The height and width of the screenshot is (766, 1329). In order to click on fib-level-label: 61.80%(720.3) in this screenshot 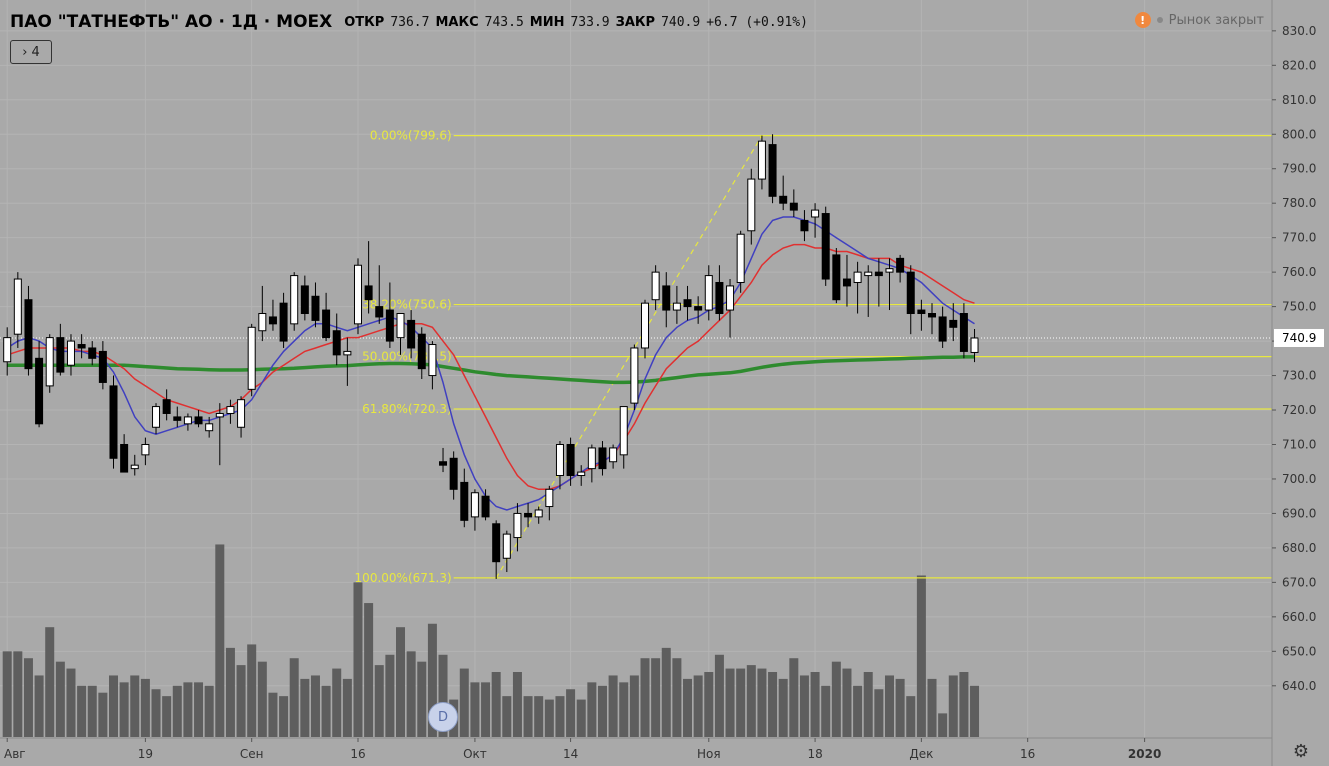, I will do `click(406, 409)`.